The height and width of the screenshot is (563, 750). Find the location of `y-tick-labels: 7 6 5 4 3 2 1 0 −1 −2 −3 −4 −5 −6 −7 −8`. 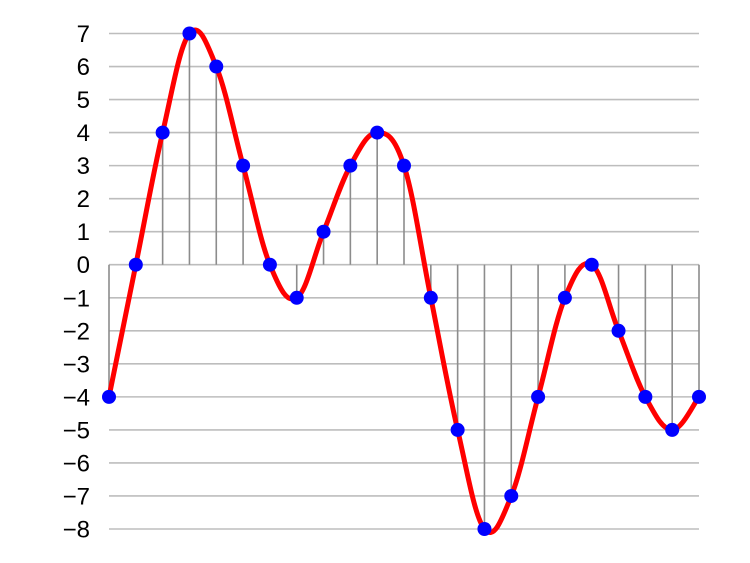

y-tick-labels: 7 6 5 4 3 2 1 0 −1 −2 −3 −4 −5 −6 −7 −8 is located at coordinates (76, 282).